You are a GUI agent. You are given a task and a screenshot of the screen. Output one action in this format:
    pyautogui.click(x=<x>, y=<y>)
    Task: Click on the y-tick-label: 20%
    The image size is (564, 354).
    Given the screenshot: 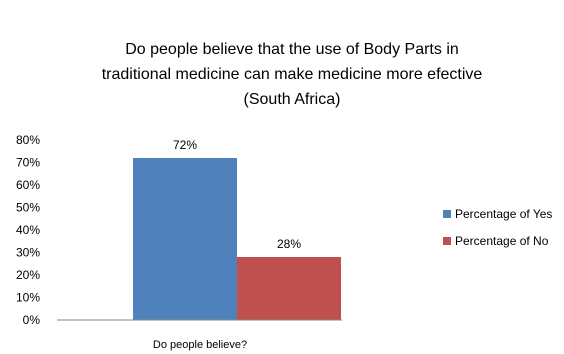 What is the action you would take?
    pyautogui.click(x=28, y=275)
    